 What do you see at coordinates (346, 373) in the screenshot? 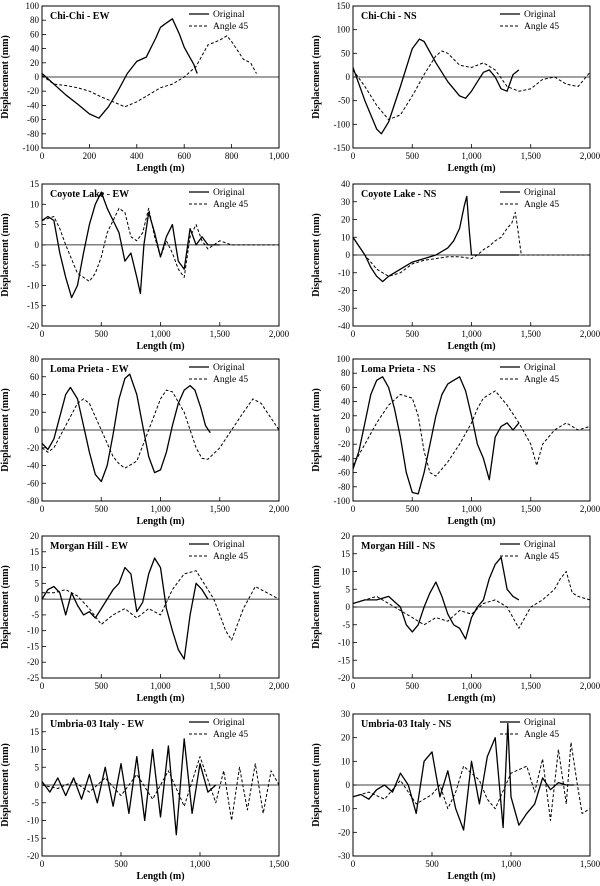
I see `y-tick-label: 80` at bounding box center [346, 373].